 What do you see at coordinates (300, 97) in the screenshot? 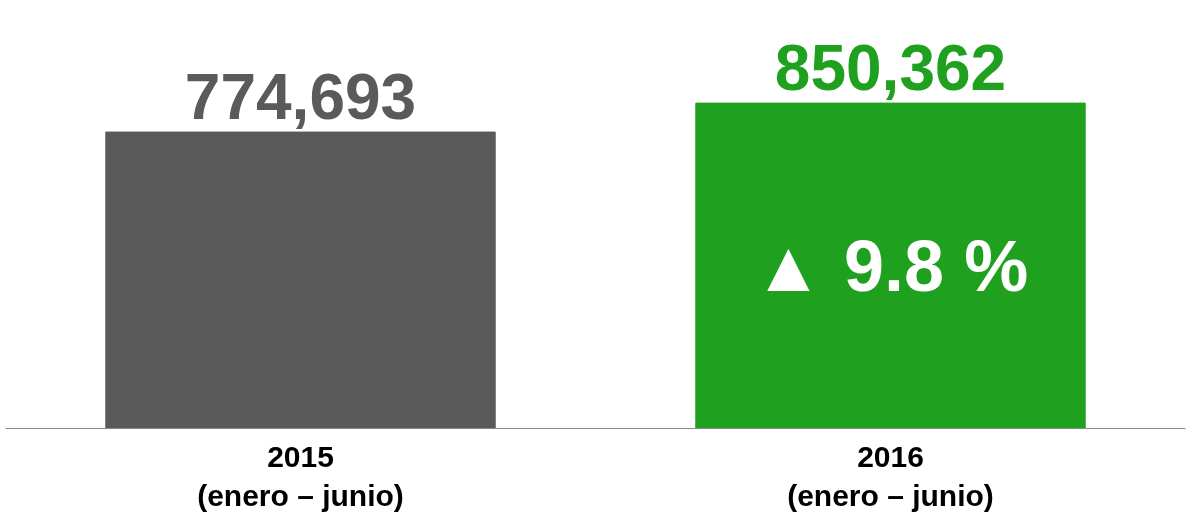
I see `data-label: 774,693` at bounding box center [300, 97].